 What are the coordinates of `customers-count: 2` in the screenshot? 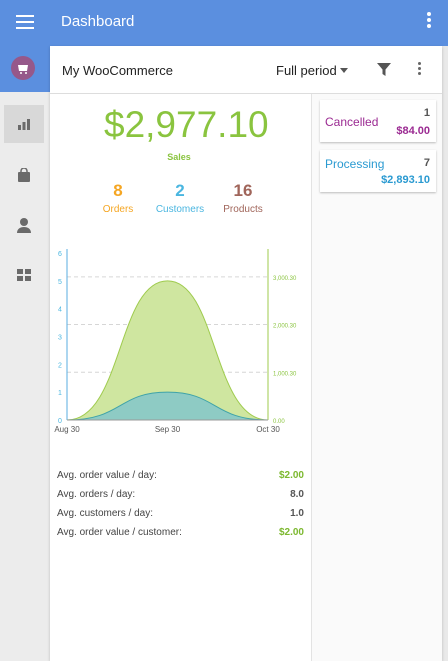 It's located at (180, 190).